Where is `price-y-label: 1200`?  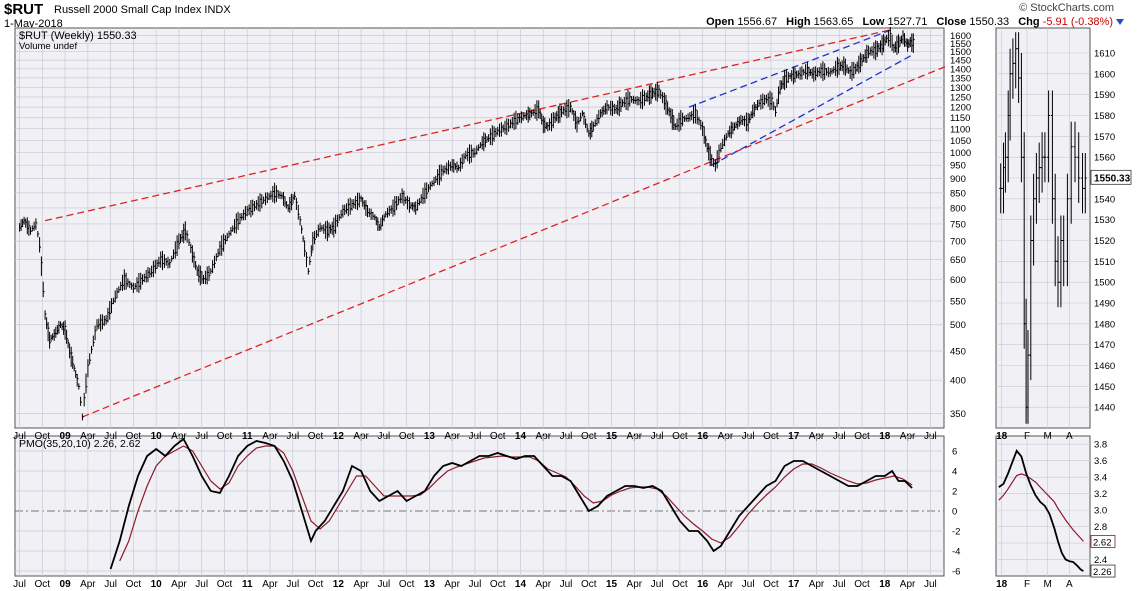
price-y-label: 1200 is located at coordinates (960, 108).